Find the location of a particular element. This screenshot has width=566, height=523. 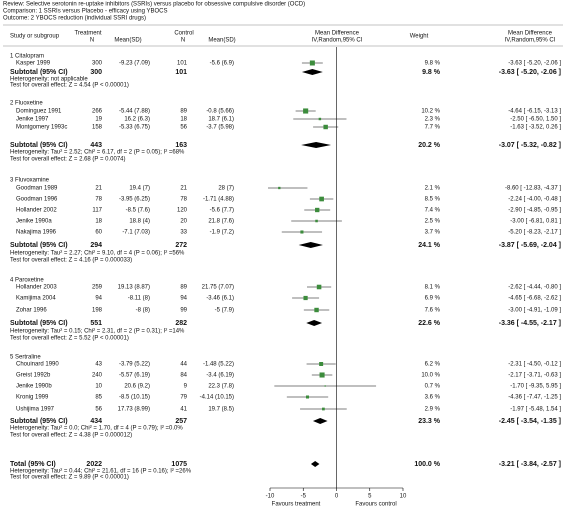

mean-treatment: -8 (8) is located at coordinates (143, 311).